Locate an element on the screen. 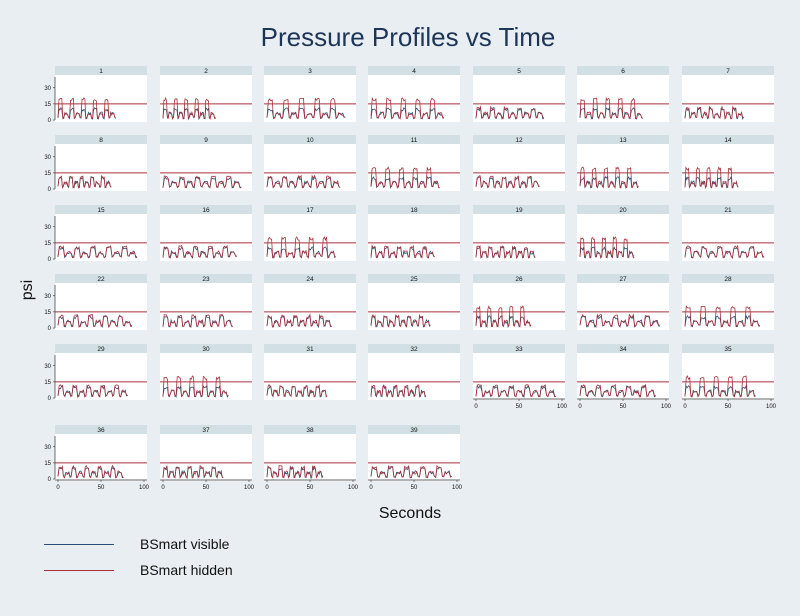  panel: 4 is located at coordinates (414, 94).